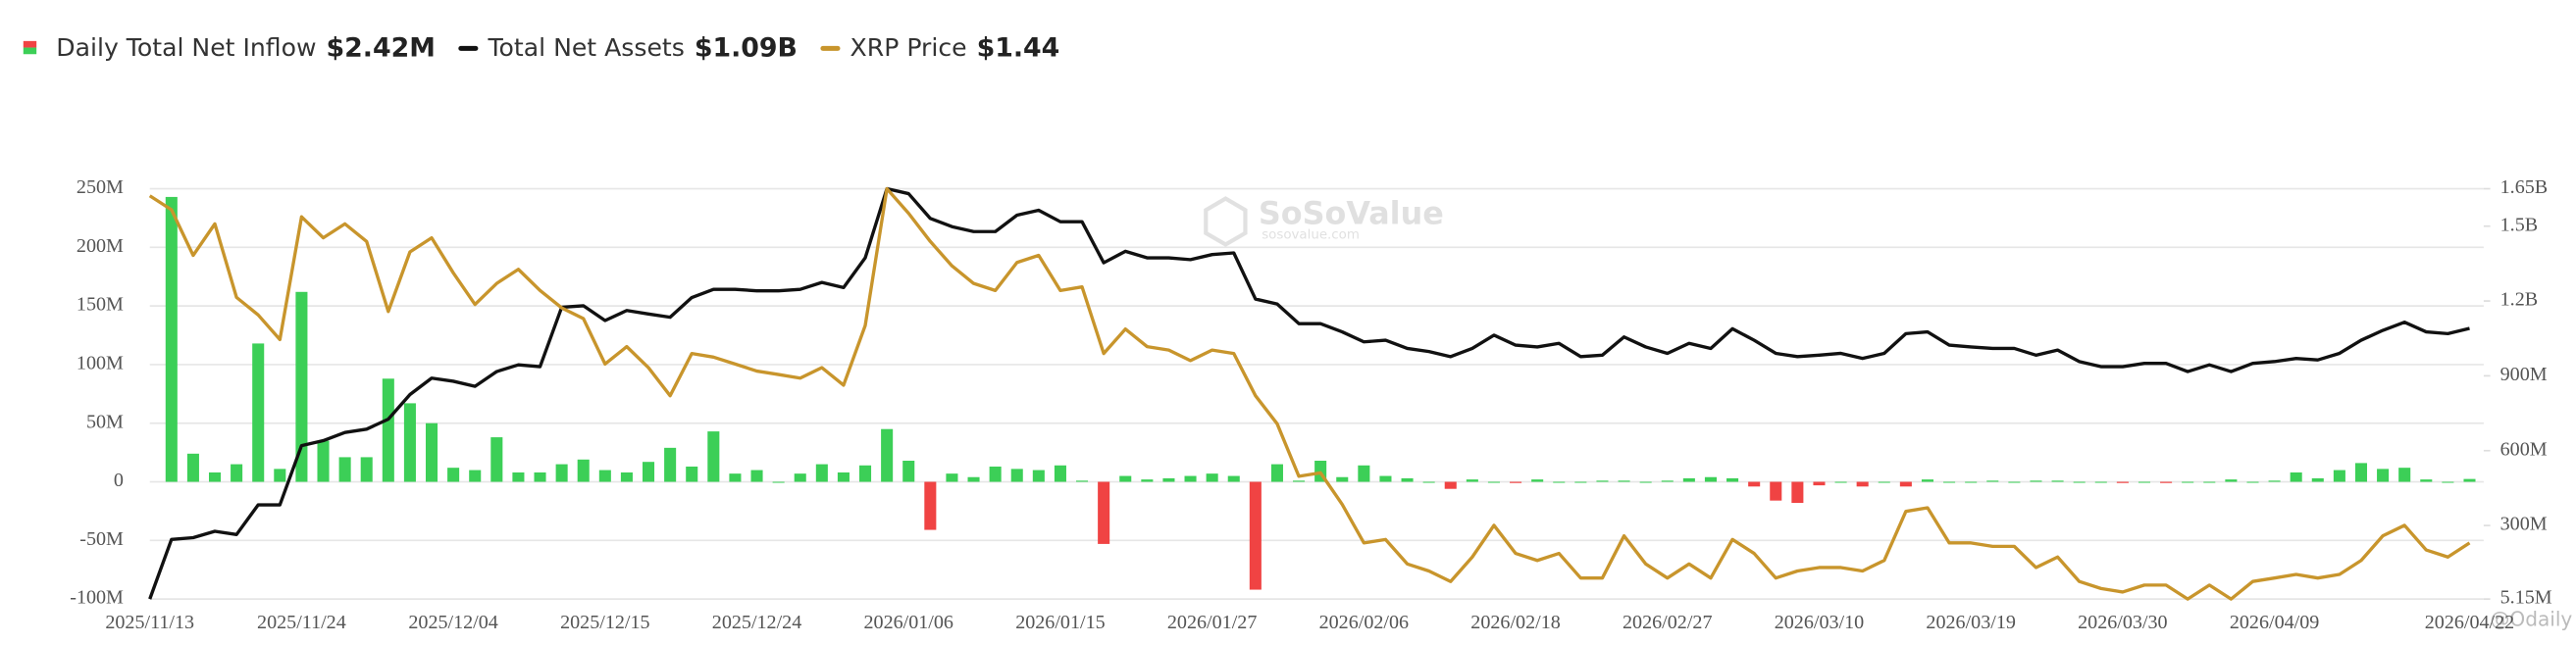 The width and height of the screenshot is (2576, 645). Describe the element at coordinates (1212, 622) in the screenshot. I see `x-tick-label: 2026/01/27` at that location.